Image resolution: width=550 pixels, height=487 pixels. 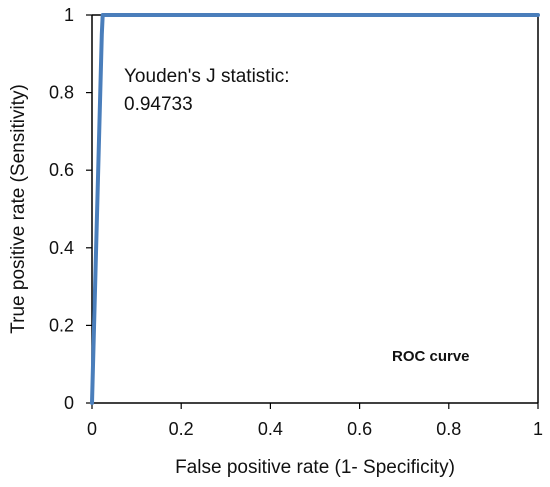 What do you see at coordinates (315, 467) in the screenshot?
I see `x-axis-title: False positive rate (1- Specificity)` at bounding box center [315, 467].